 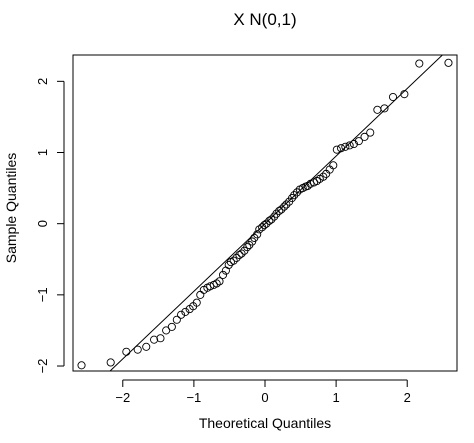 What do you see at coordinates (335, 397) in the screenshot?
I see `x-tick-label: 1` at bounding box center [335, 397].